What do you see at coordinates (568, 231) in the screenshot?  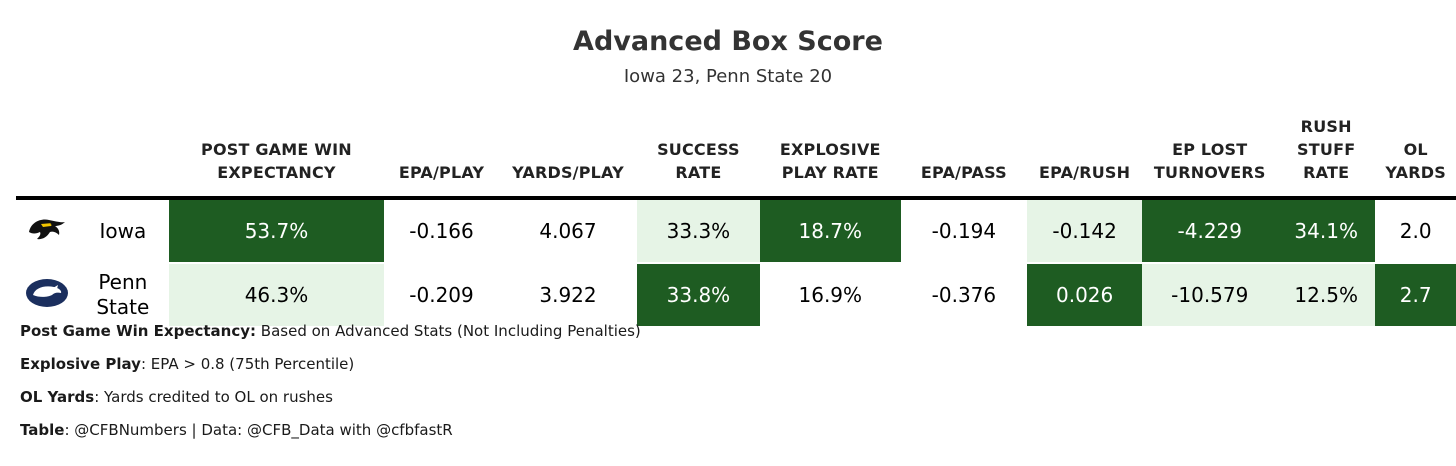 I see `data-cell: 4.067` at bounding box center [568, 231].